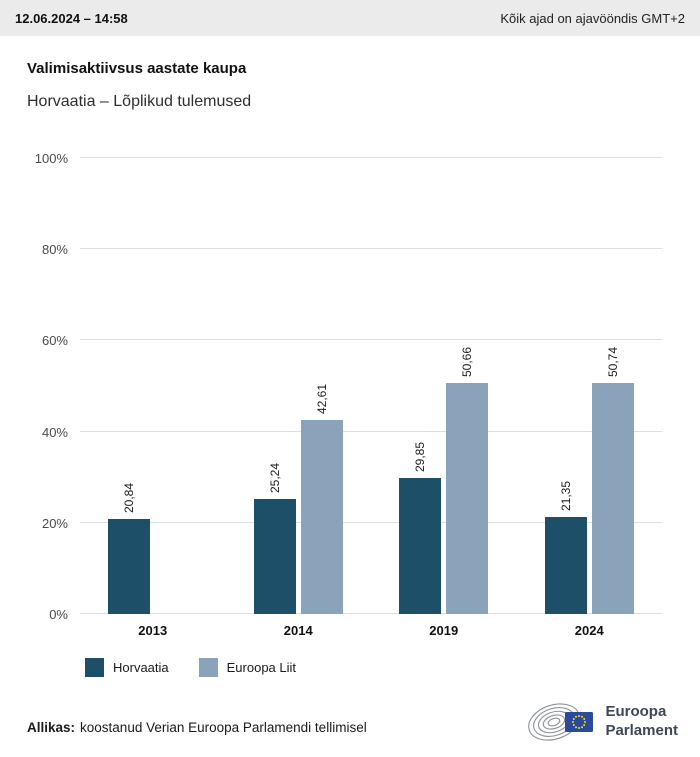 The image size is (700, 757). I want to click on x-axis-label: 2014, so click(298, 630).